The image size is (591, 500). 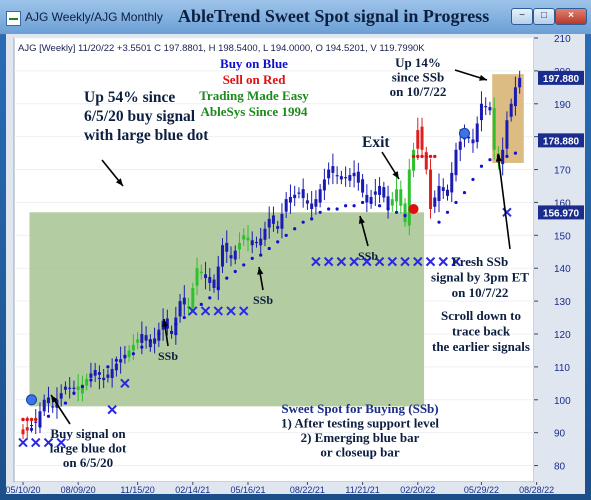 What do you see at coordinates (254, 111) in the screenshot?
I see `legend-line: AbleSys Since 1994` at bounding box center [254, 111].